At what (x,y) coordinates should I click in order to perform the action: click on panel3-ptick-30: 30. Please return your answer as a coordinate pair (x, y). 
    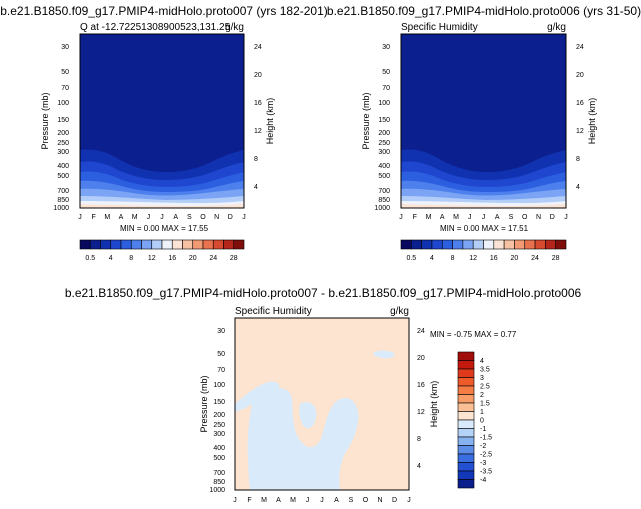
    Looking at the image, I should click on (221, 331).